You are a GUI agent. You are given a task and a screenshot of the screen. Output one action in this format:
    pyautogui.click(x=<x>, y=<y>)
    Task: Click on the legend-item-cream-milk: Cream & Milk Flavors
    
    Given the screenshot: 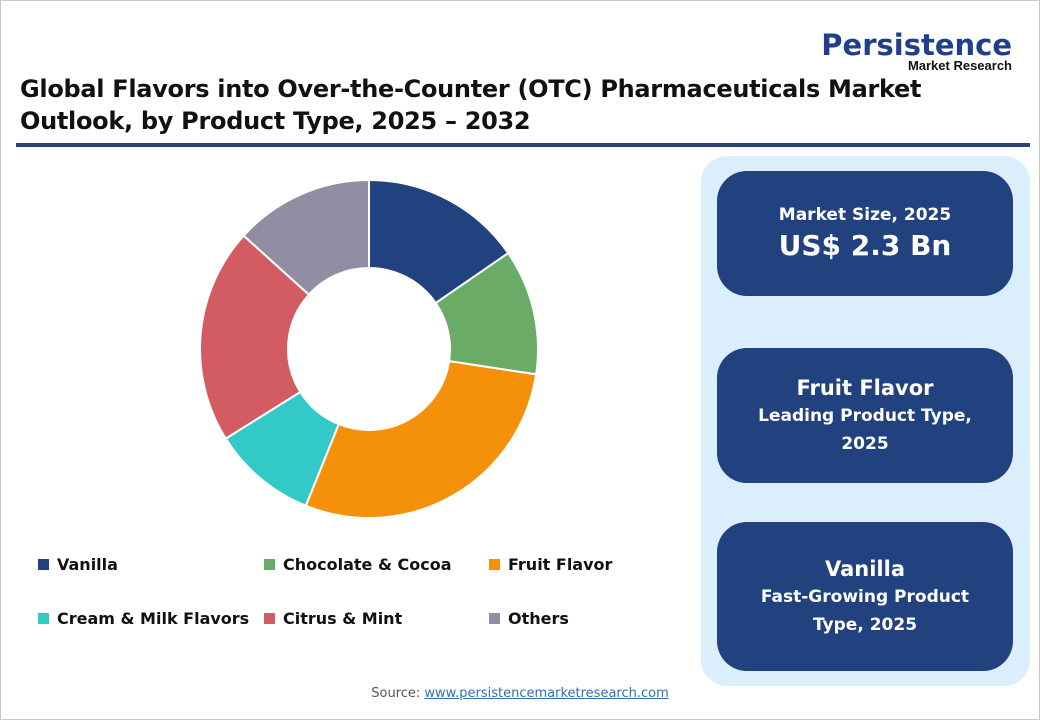 What is the action you would take?
    pyautogui.click(x=143, y=618)
    